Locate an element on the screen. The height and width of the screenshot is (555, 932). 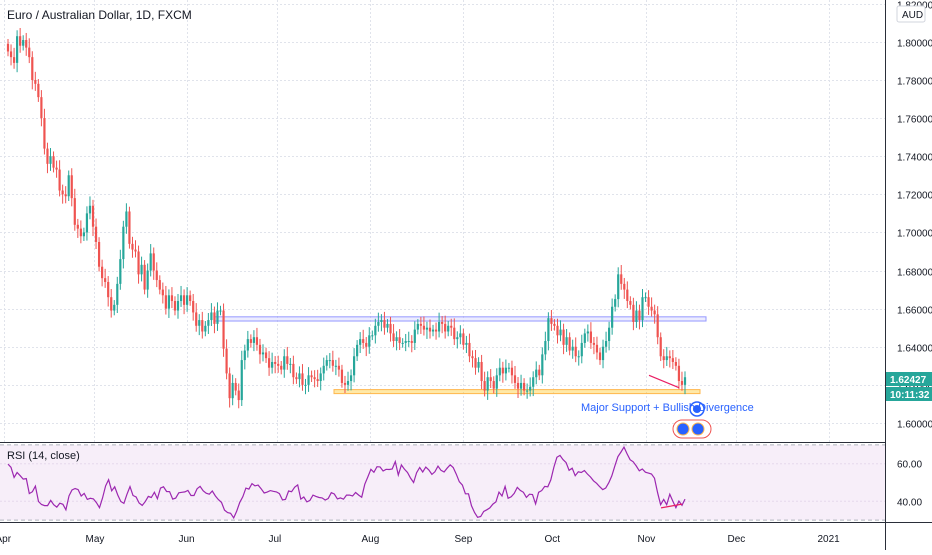
price-tick-label: 1.60000 is located at coordinates (914, 425).